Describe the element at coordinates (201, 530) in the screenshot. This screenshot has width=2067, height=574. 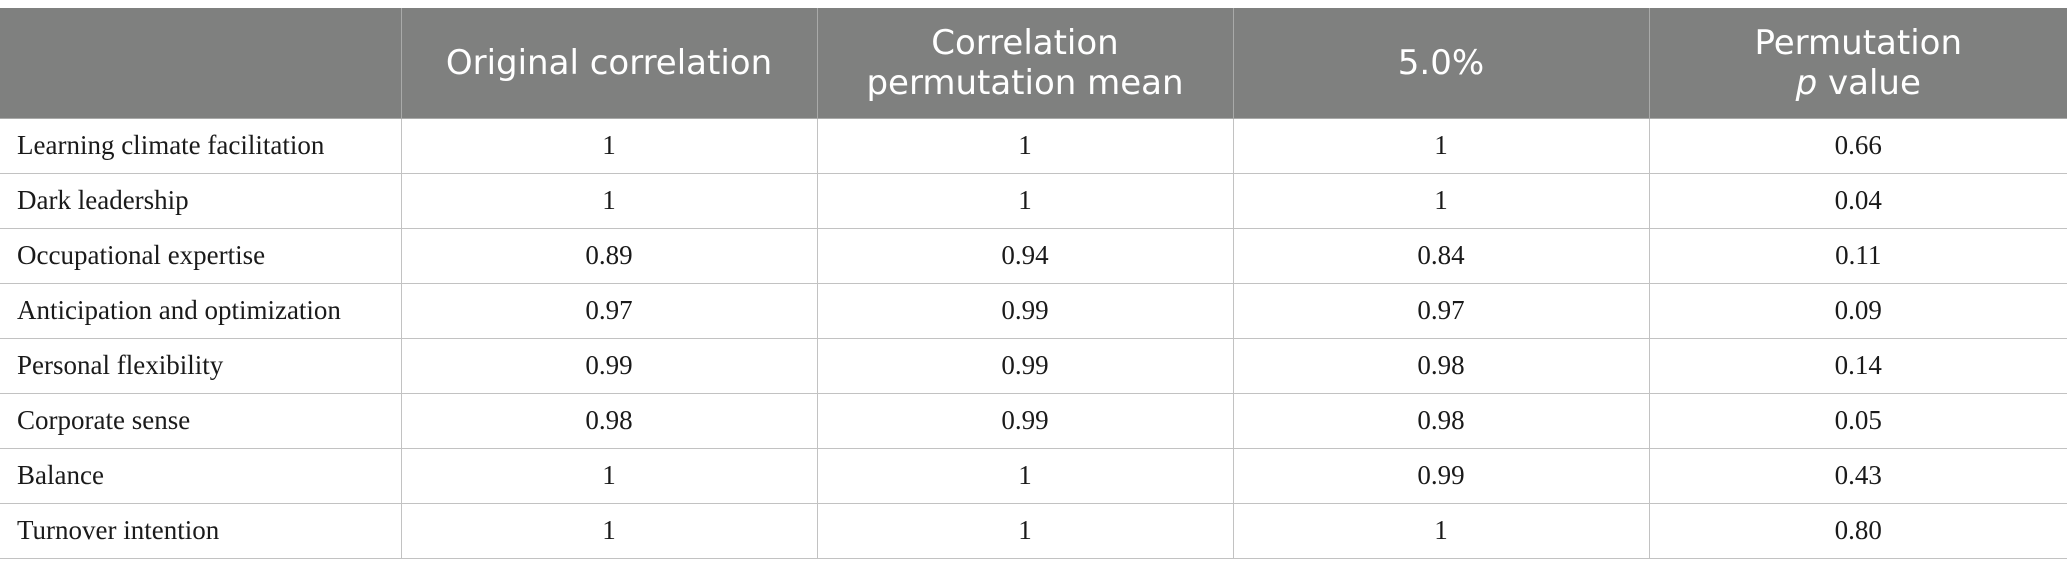
I see `row-label: Turnover intention` at that location.